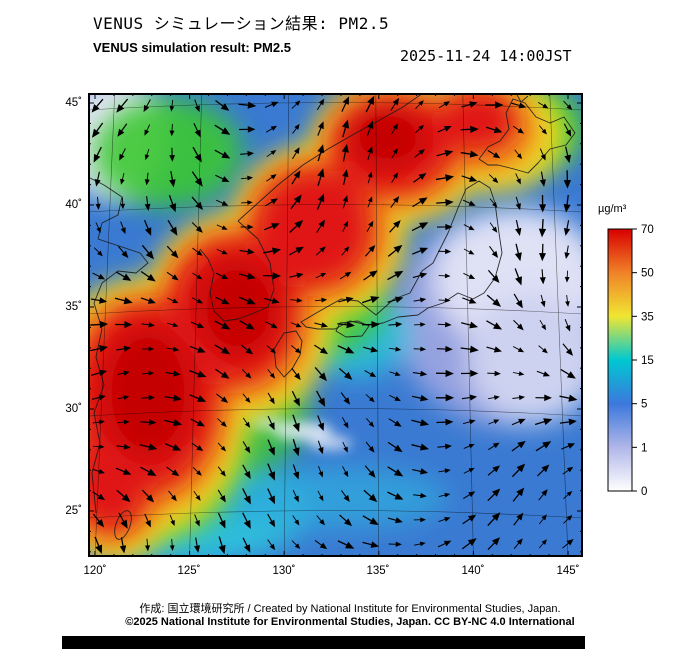 The height and width of the screenshot is (649, 700). I want to click on timestamp: 2025-11-24 14:00JST, so click(486, 56).